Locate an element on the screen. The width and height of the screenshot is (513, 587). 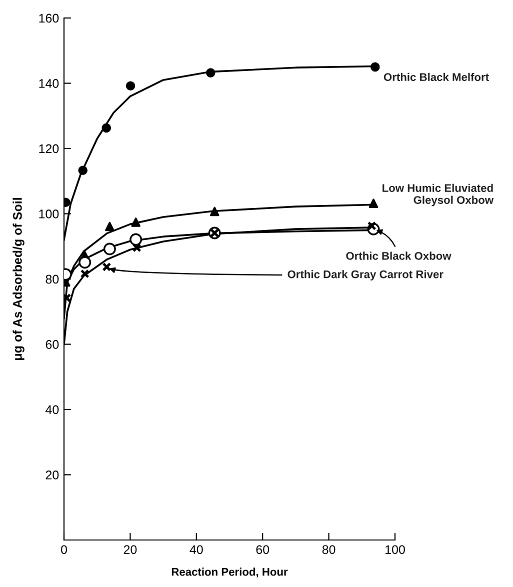
series-label: Orthic Black Melfort is located at coordinates (436, 77).